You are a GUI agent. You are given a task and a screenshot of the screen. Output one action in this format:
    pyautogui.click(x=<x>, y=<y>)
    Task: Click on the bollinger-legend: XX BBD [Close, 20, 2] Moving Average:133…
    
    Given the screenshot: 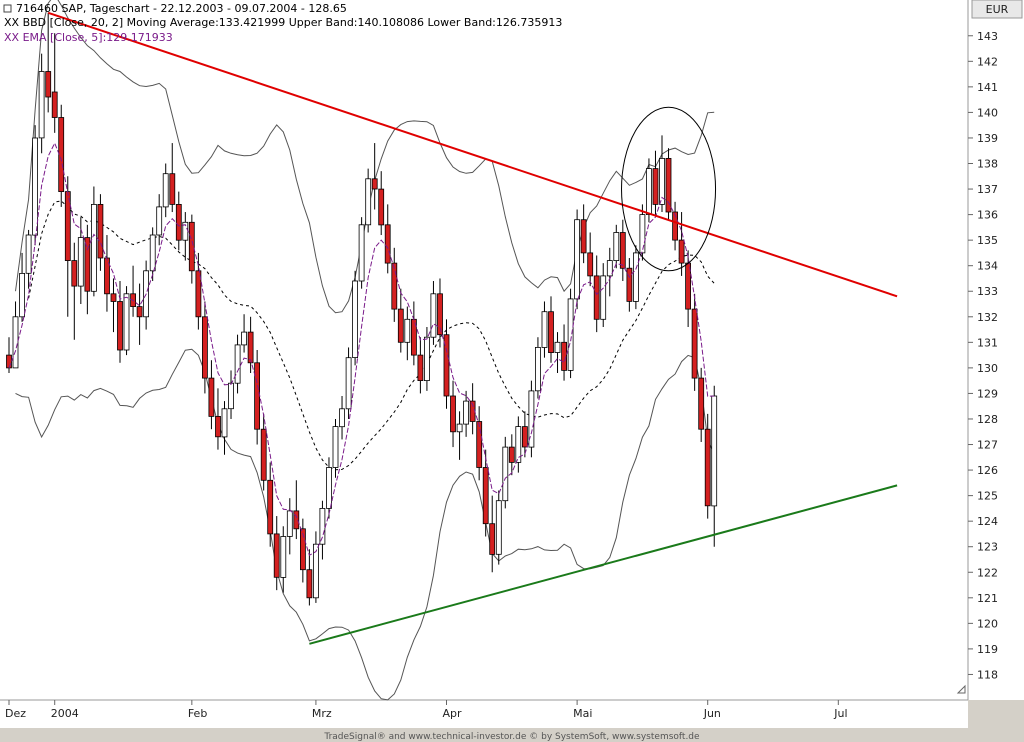 What is the action you would take?
    pyautogui.click(x=283, y=22)
    